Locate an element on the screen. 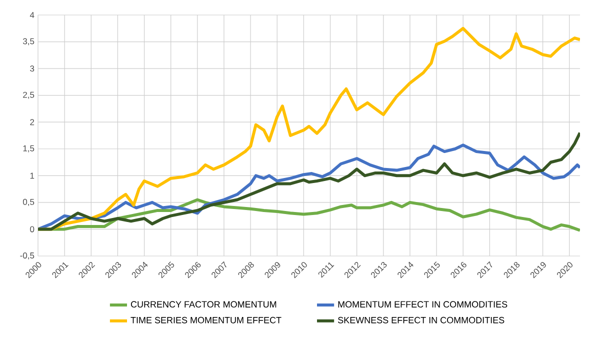 The width and height of the screenshot is (605, 352). y-tick-label: 2 is located at coordinates (32, 122).